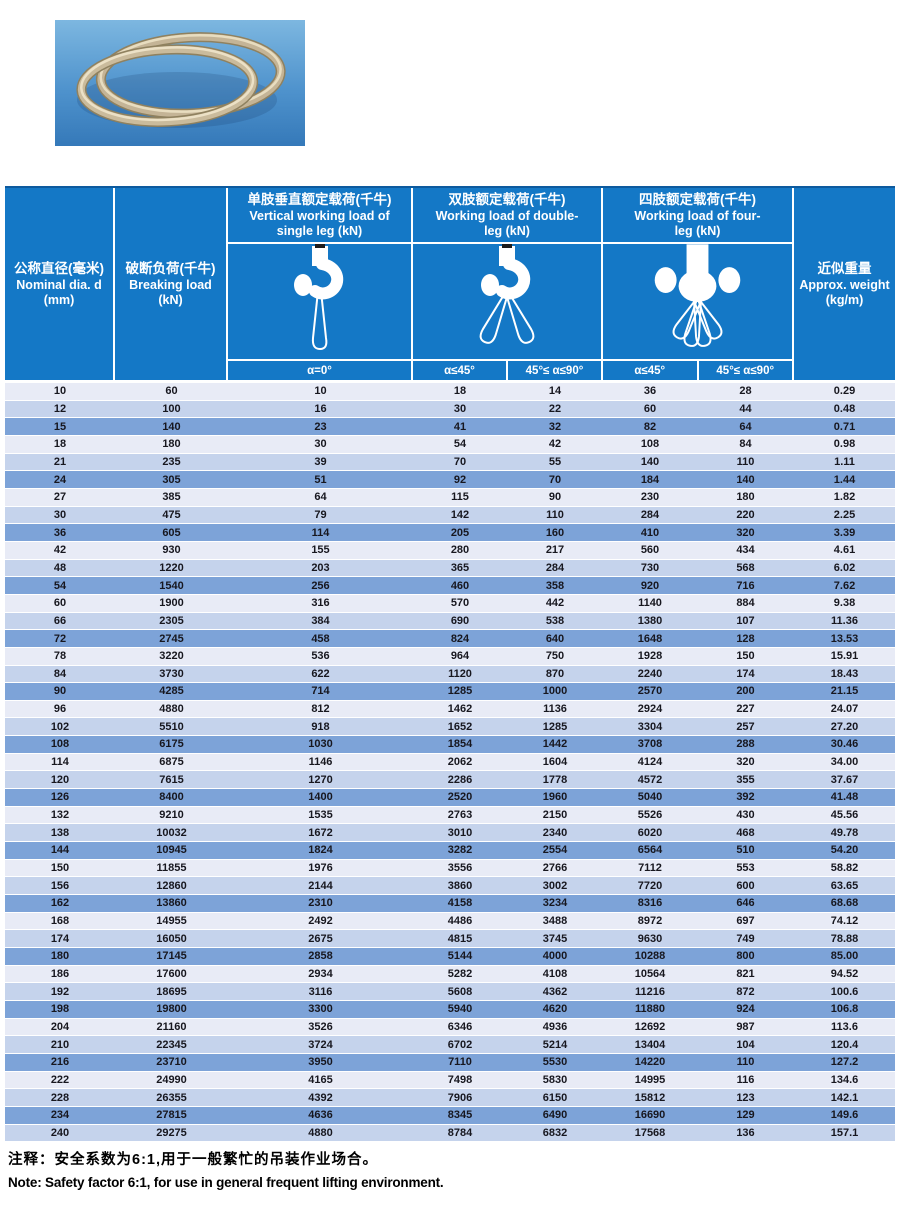  What do you see at coordinates (60, 426) in the screenshot?
I see `table-cell: 15` at bounding box center [60, 426].